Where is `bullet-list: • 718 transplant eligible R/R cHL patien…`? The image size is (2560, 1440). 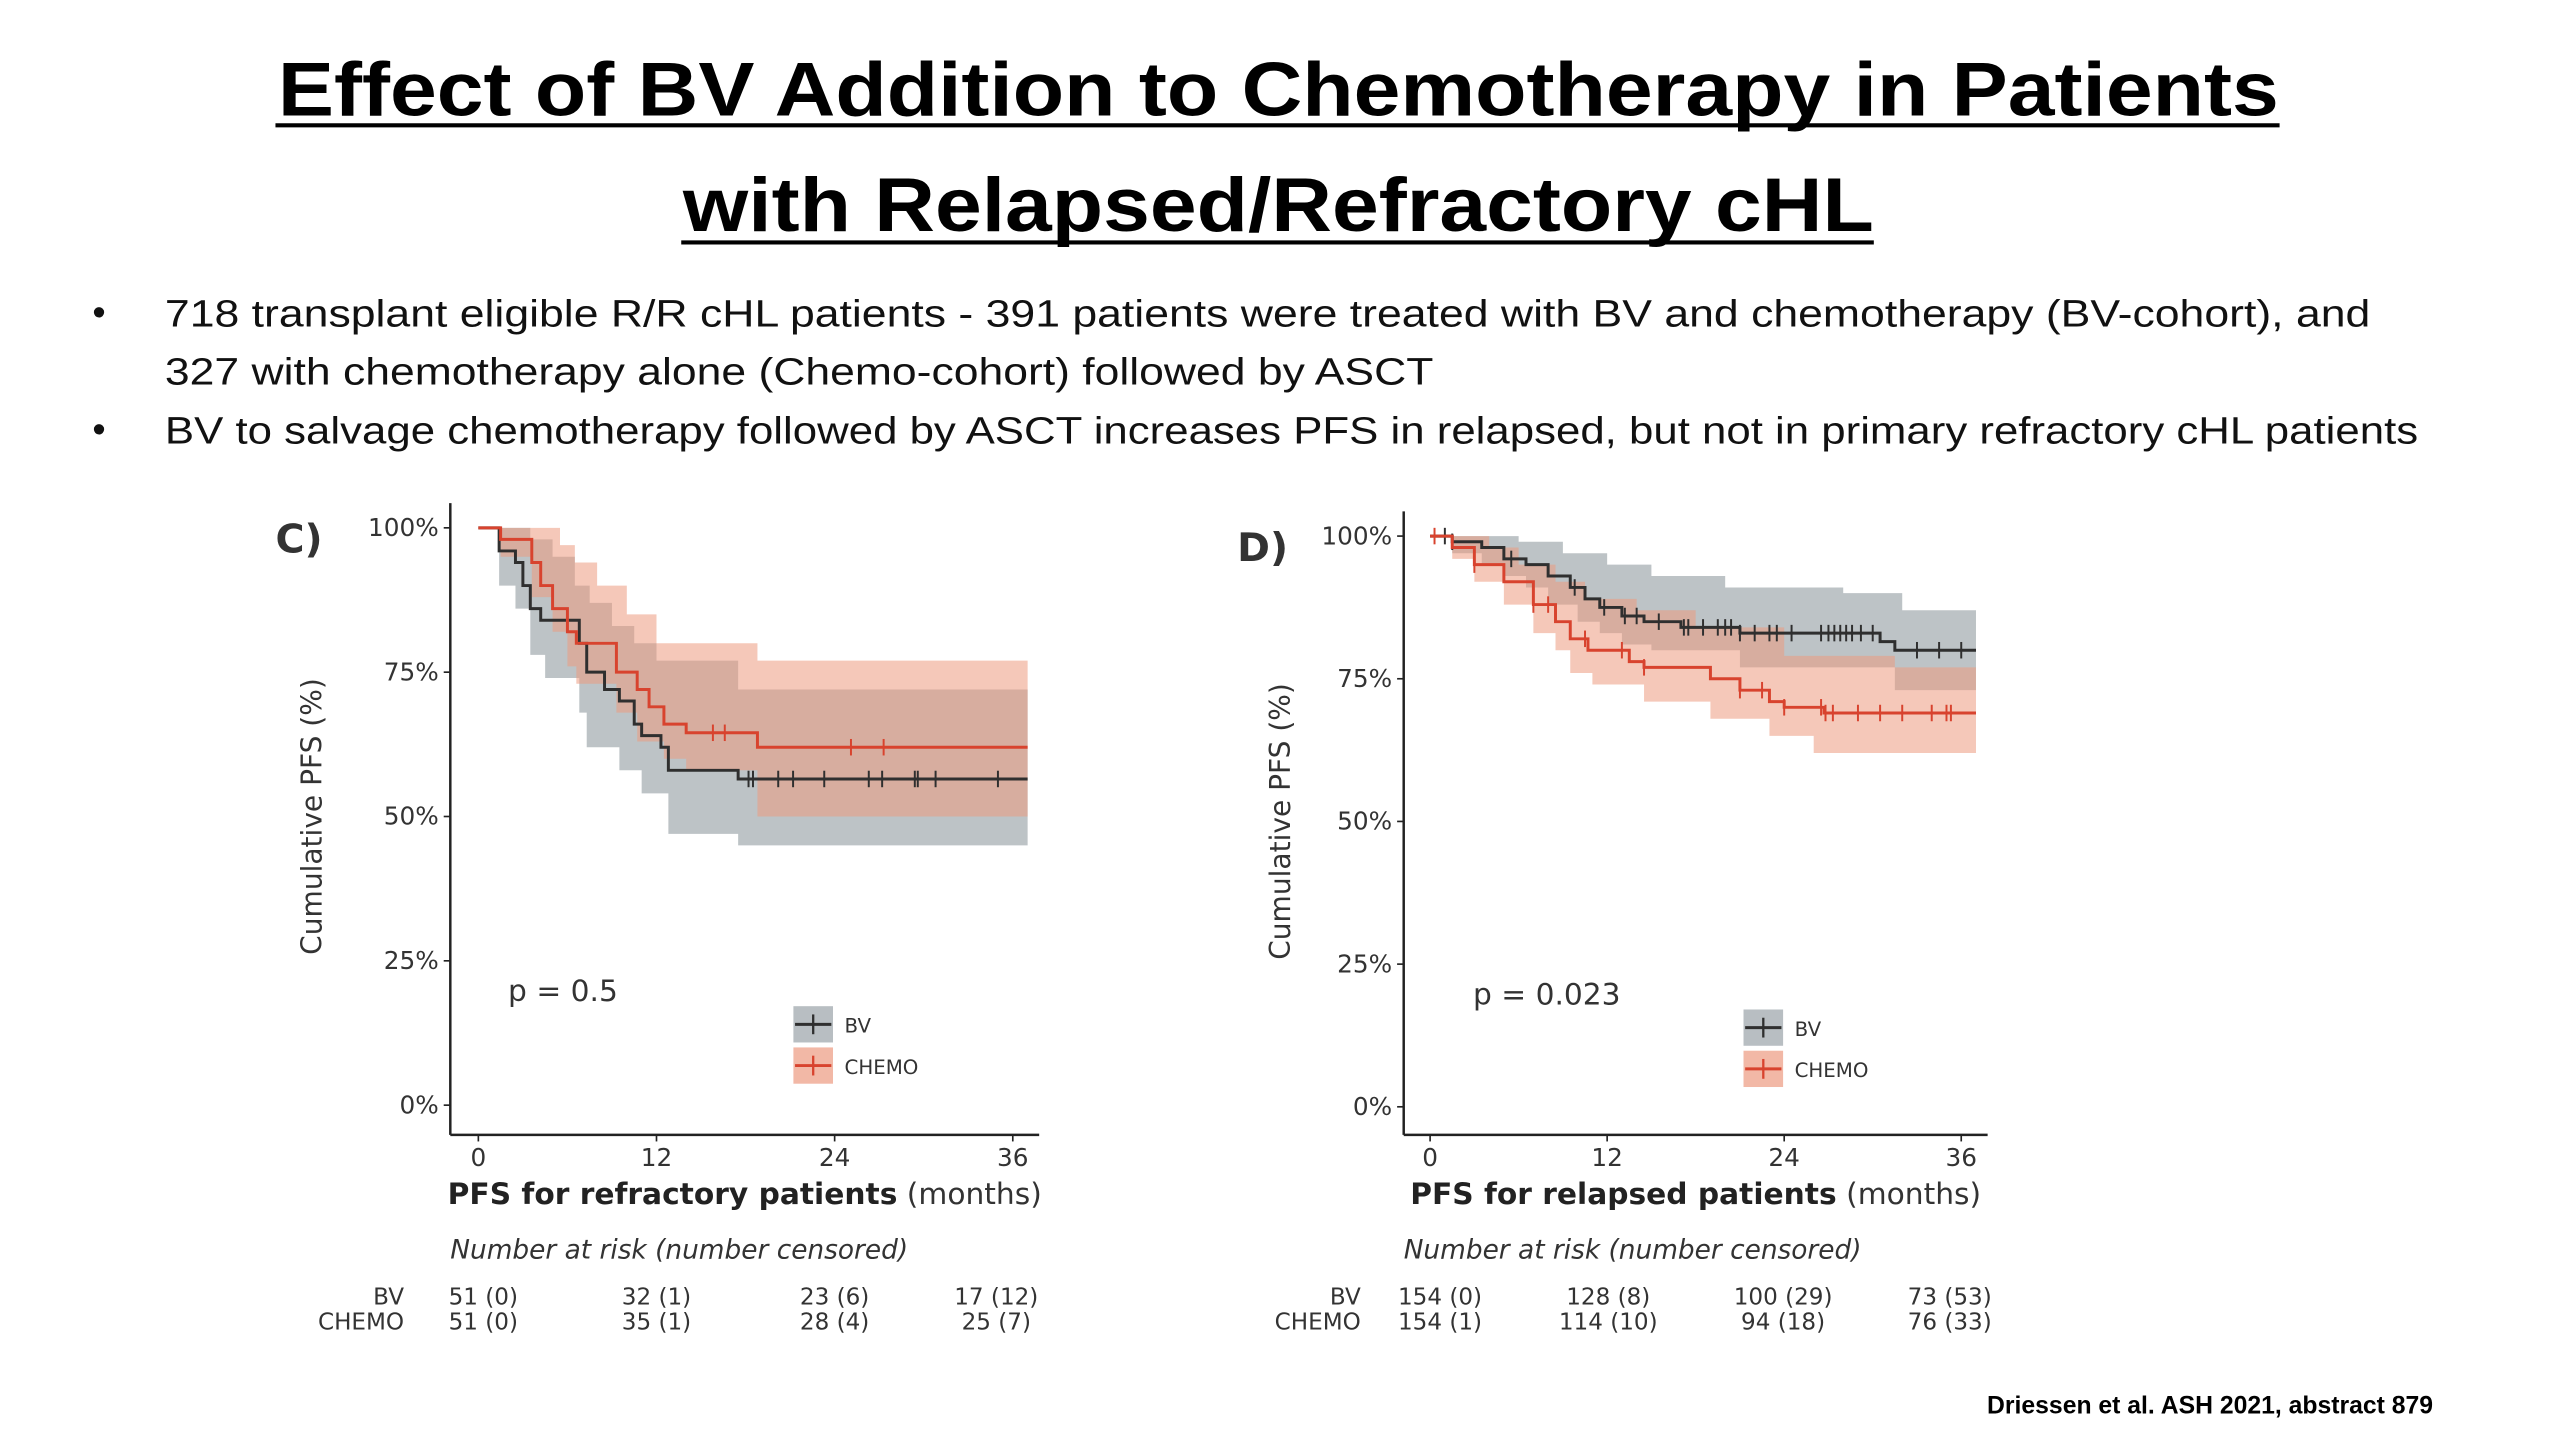
bullet-list: • 718 transplant eligible R/R cHL patien… is located at coordinates (1255, 372).